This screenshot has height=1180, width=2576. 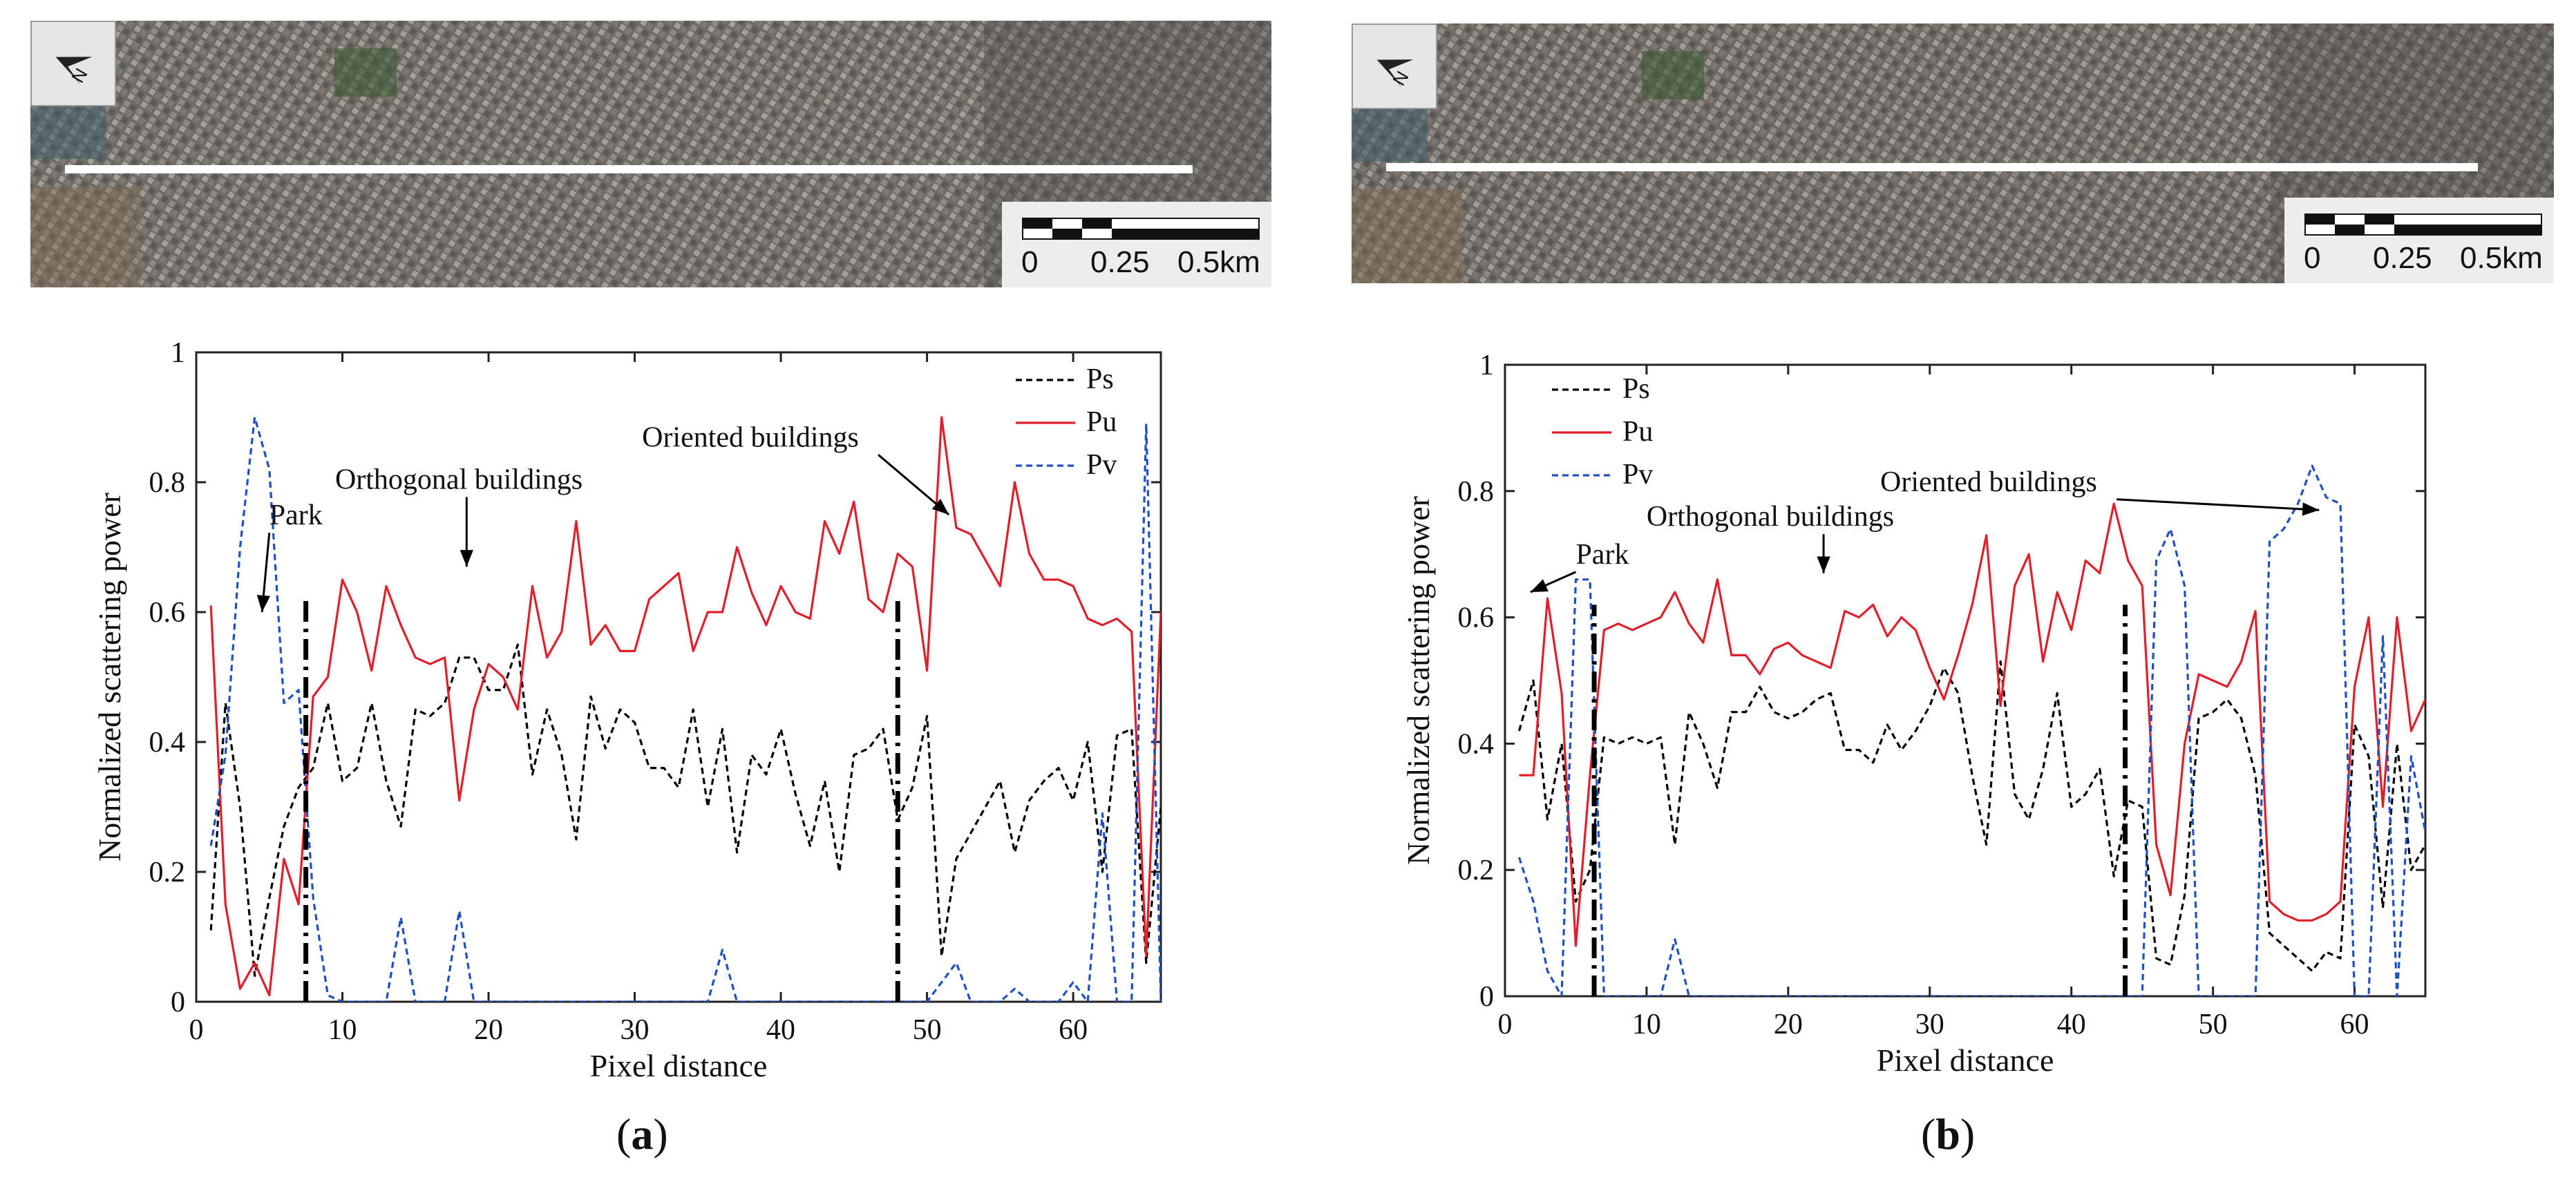 I want to click on series-line-pu, so click(x=1972, y=724).